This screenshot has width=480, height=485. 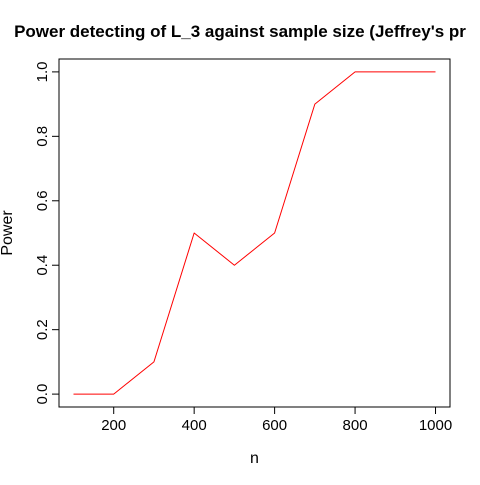 I want to click on y-tick-label: 0.2, so click(x=42, y=329).